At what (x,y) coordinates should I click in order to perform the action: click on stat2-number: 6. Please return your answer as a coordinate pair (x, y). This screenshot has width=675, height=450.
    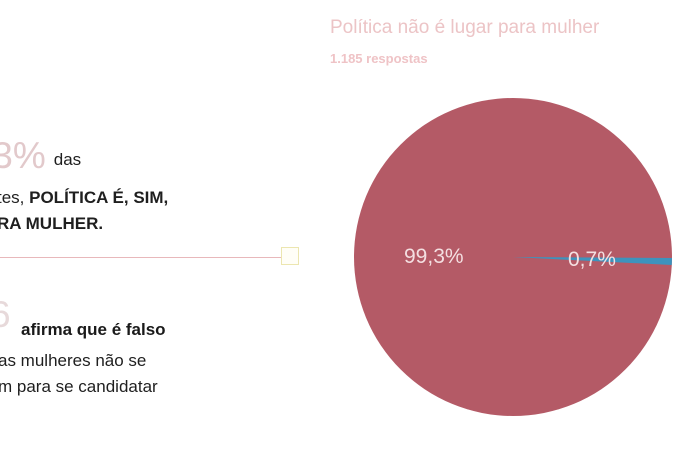
    Looking at the image, I should click on (5, 314).